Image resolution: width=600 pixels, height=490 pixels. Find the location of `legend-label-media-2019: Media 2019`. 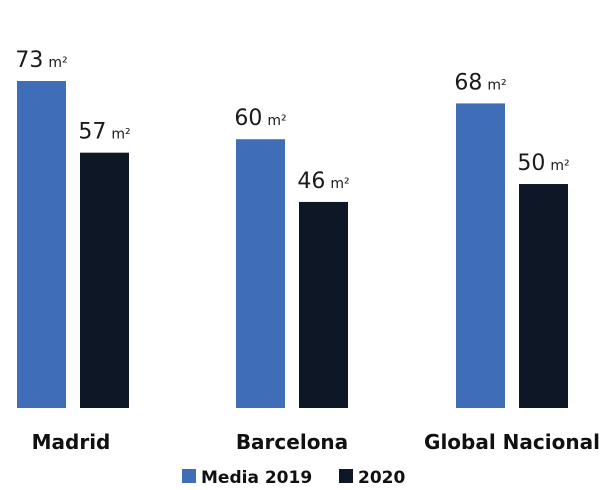

legend-label-media-2019: Media 2019 is located at coordinates (256, 478).